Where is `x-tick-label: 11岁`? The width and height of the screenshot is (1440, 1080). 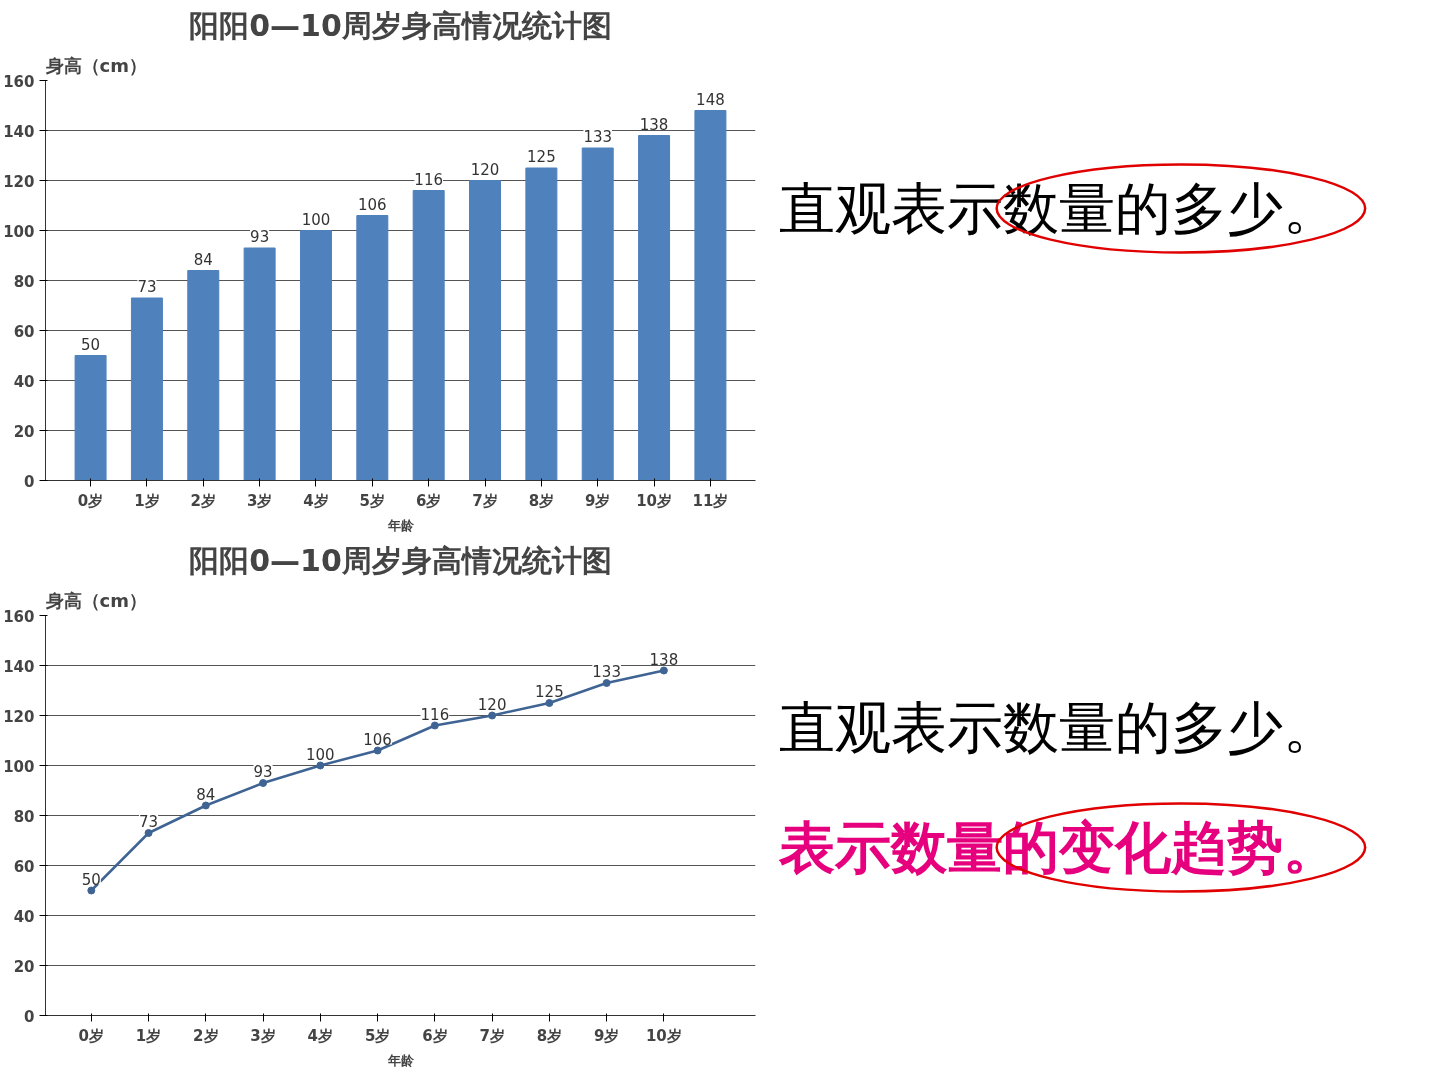 x-tick-label: 11岁 is located at coordinates (710, 500).